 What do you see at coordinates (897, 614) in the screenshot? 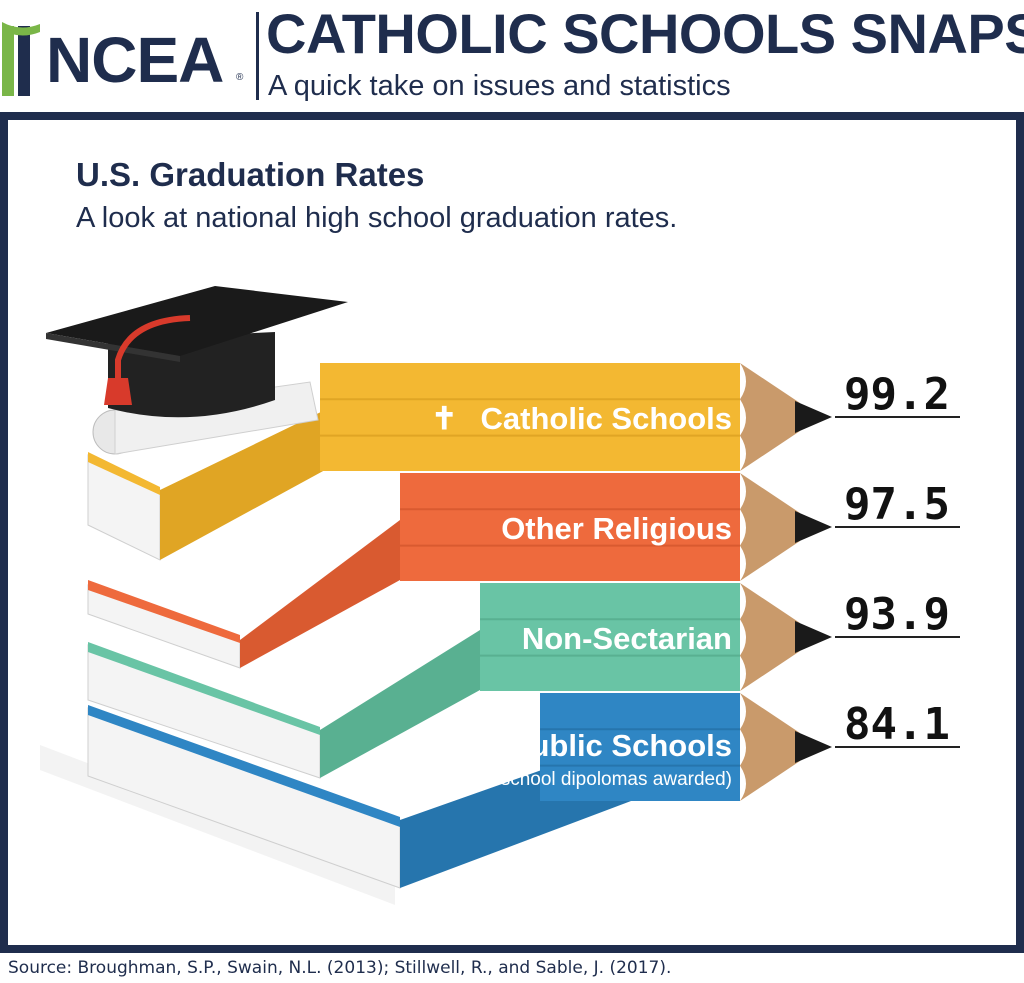
I see `value-label-non-sectarian: 93.9` at bounding box center [897, 614].